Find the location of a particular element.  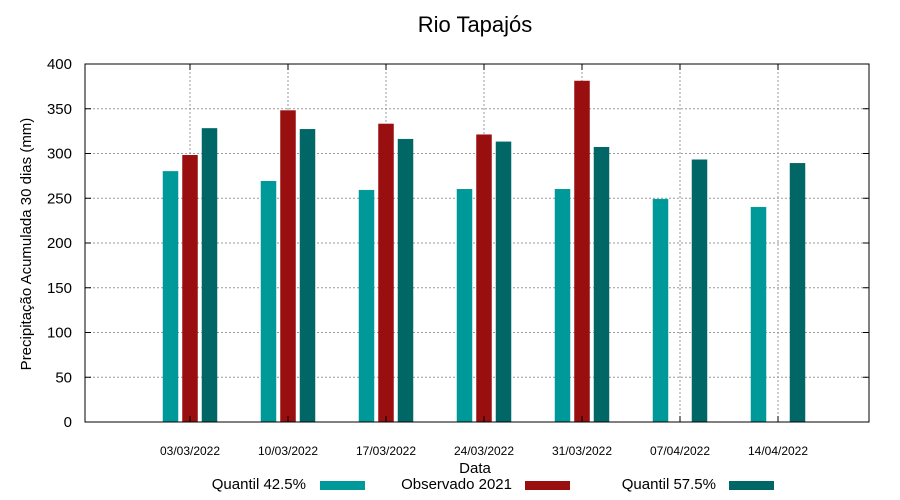

x-tick-label: 03/03/2022 is located at coordinates (190, 451).